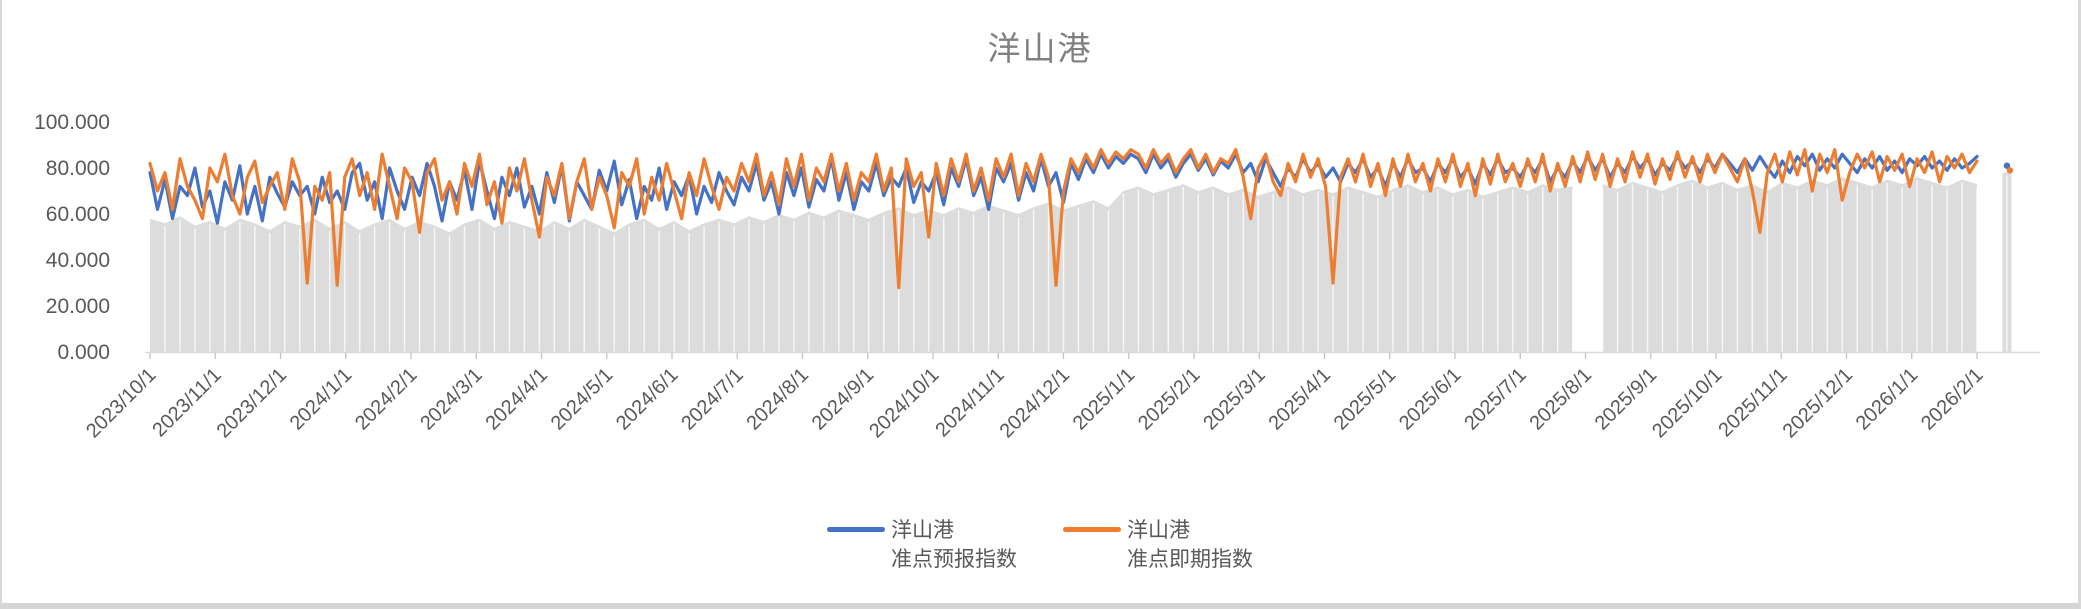  Describe the element at coordinates (1818, 403) in the screenshot. I see `x-axis-label: 2025/12/1` at that location.